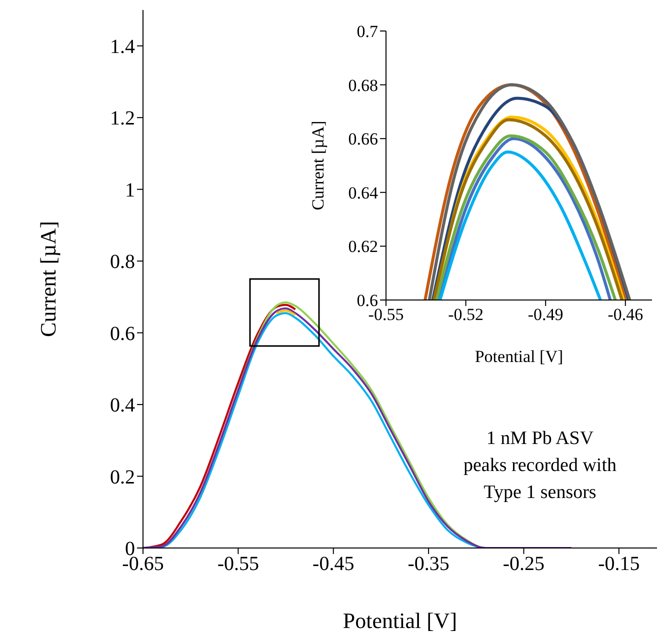 The width and height of the screenshot is (665, 644). Describe the element at coordinates (466, 314) in the screenshot. I see `x-tick-label: -0.52` at that location.